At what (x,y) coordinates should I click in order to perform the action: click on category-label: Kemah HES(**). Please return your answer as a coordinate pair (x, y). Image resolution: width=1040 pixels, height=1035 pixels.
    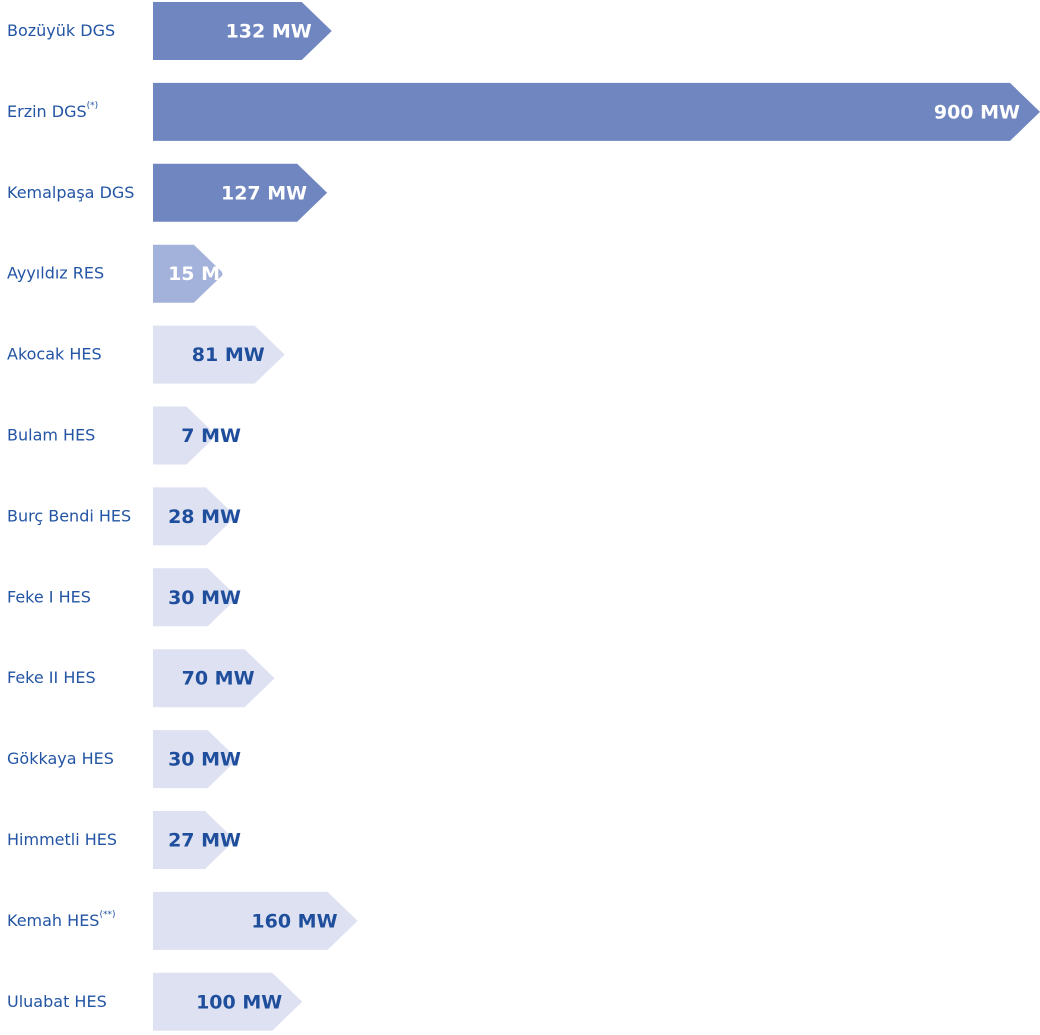
    Looking at the image, I should click on (61, 919).